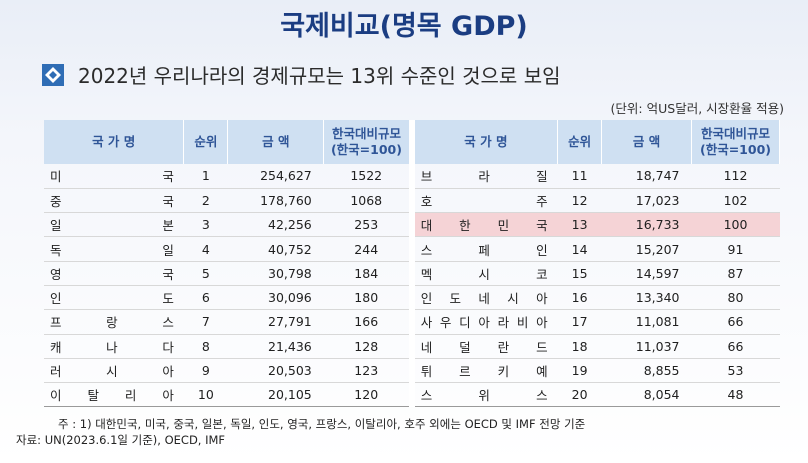 This screenshot has width=808, height=463. I want to click on header-amount-right: 금 액, so click(646, 142).